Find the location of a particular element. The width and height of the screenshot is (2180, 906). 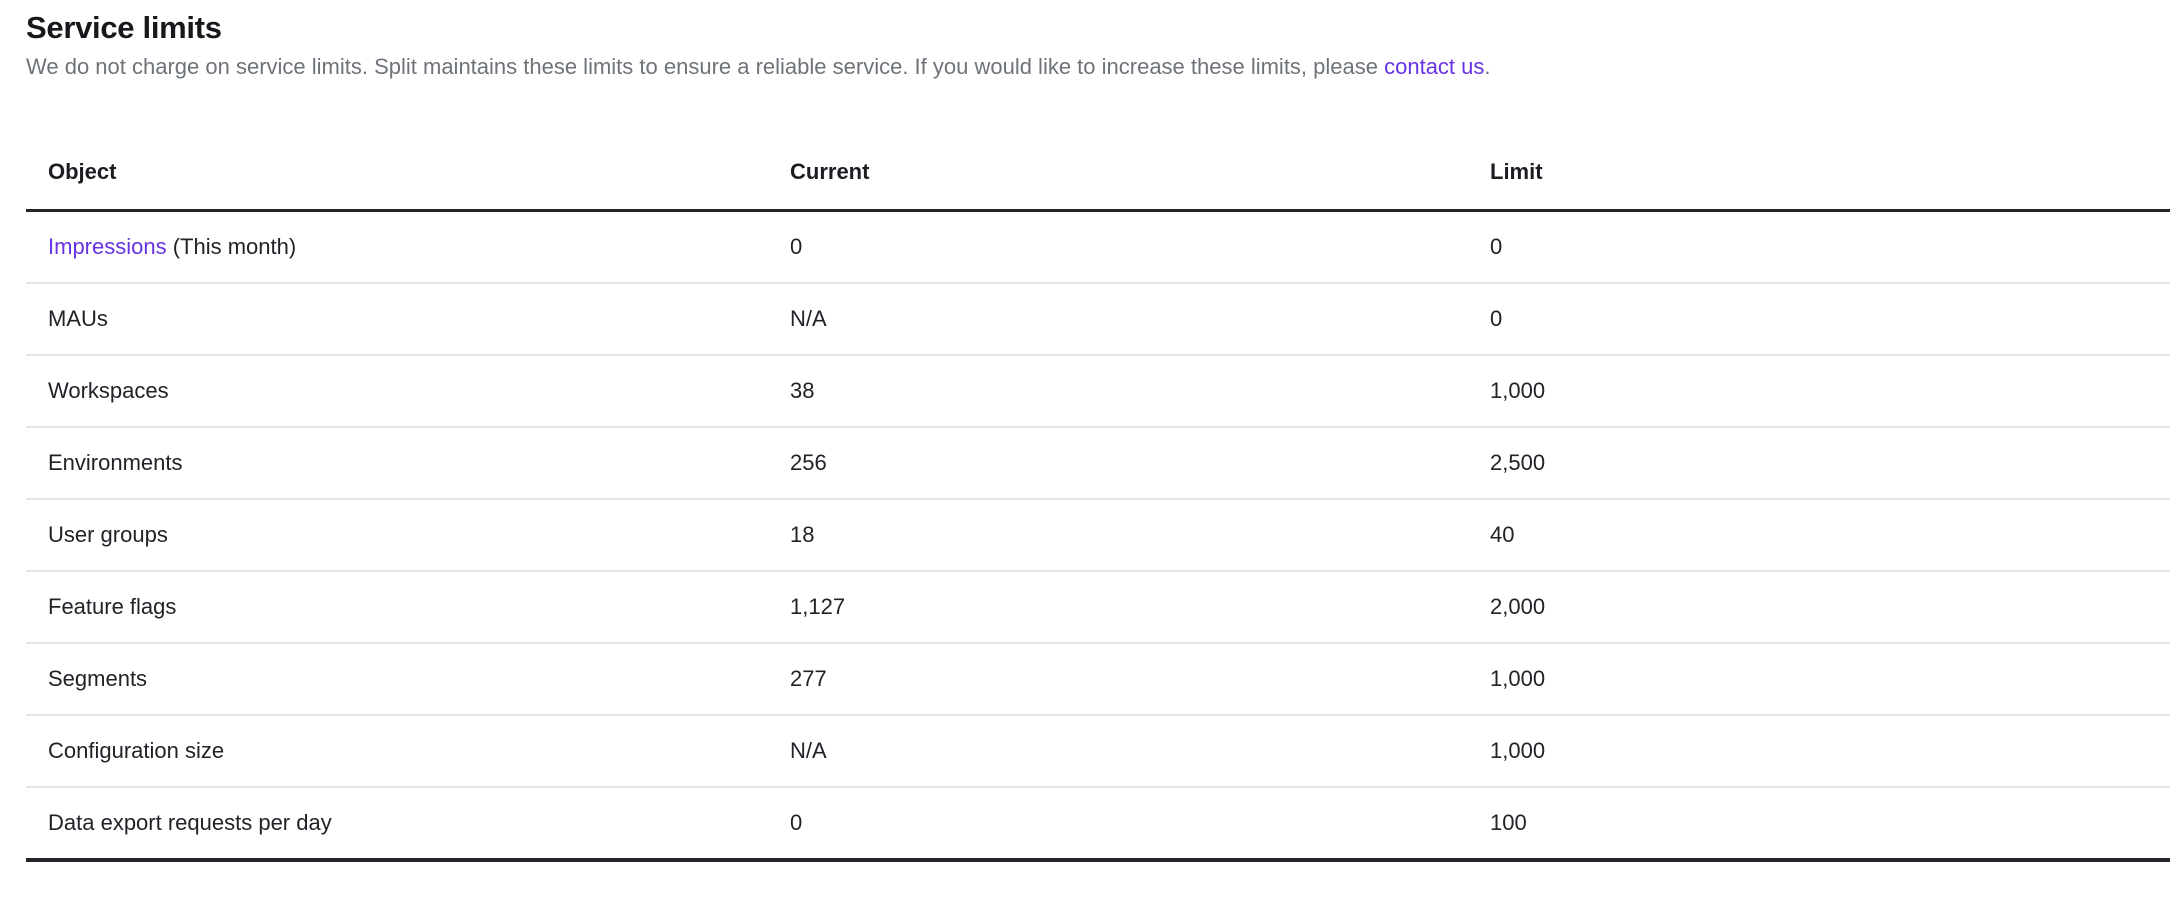

current-cell: 18 is located at coordinates (802, 534).